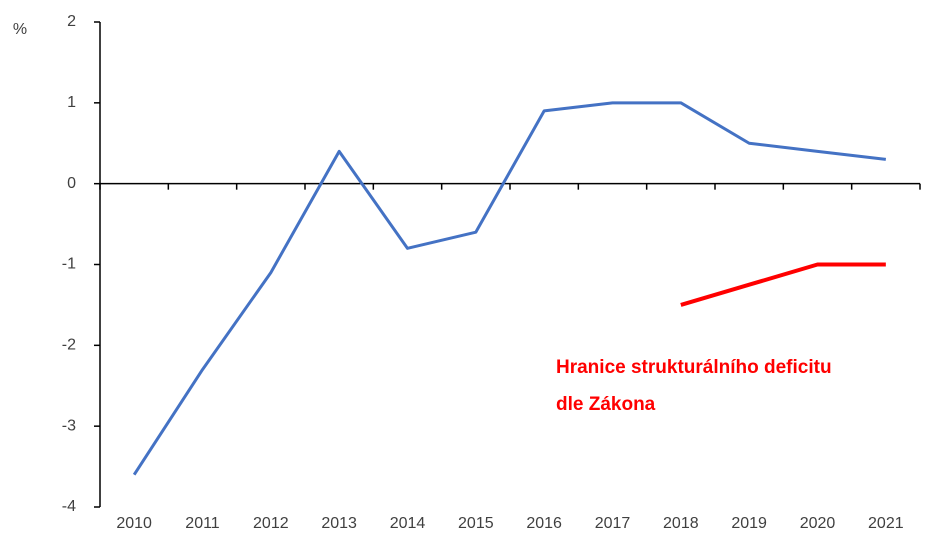 This screenshot has width=940, height=546. Describe the element at coordinates (202, 523) in the screenshot. I see `x-tick-label: 2011` at that location.